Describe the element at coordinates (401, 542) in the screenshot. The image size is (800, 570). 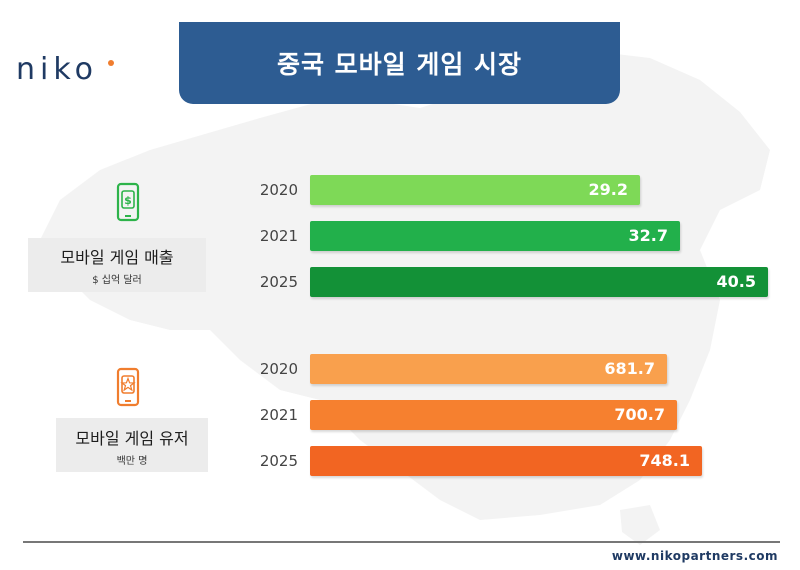
I see `footer-divider` at that location.